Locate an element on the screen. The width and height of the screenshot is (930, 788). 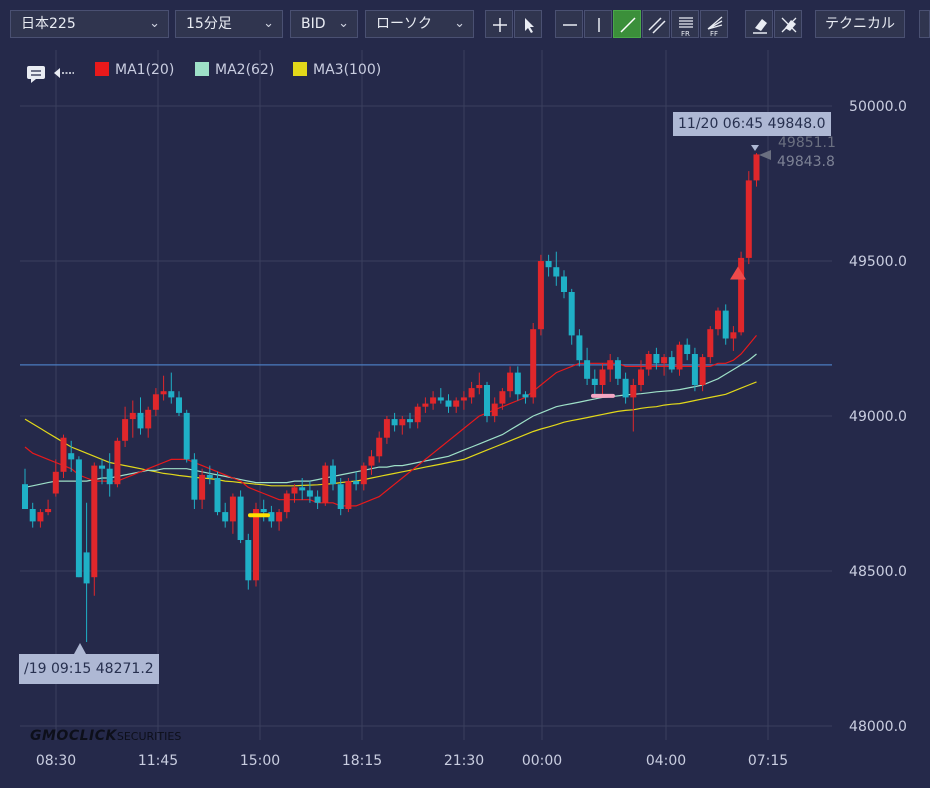
pointer-tool-button is located at coordinates (528, 24).